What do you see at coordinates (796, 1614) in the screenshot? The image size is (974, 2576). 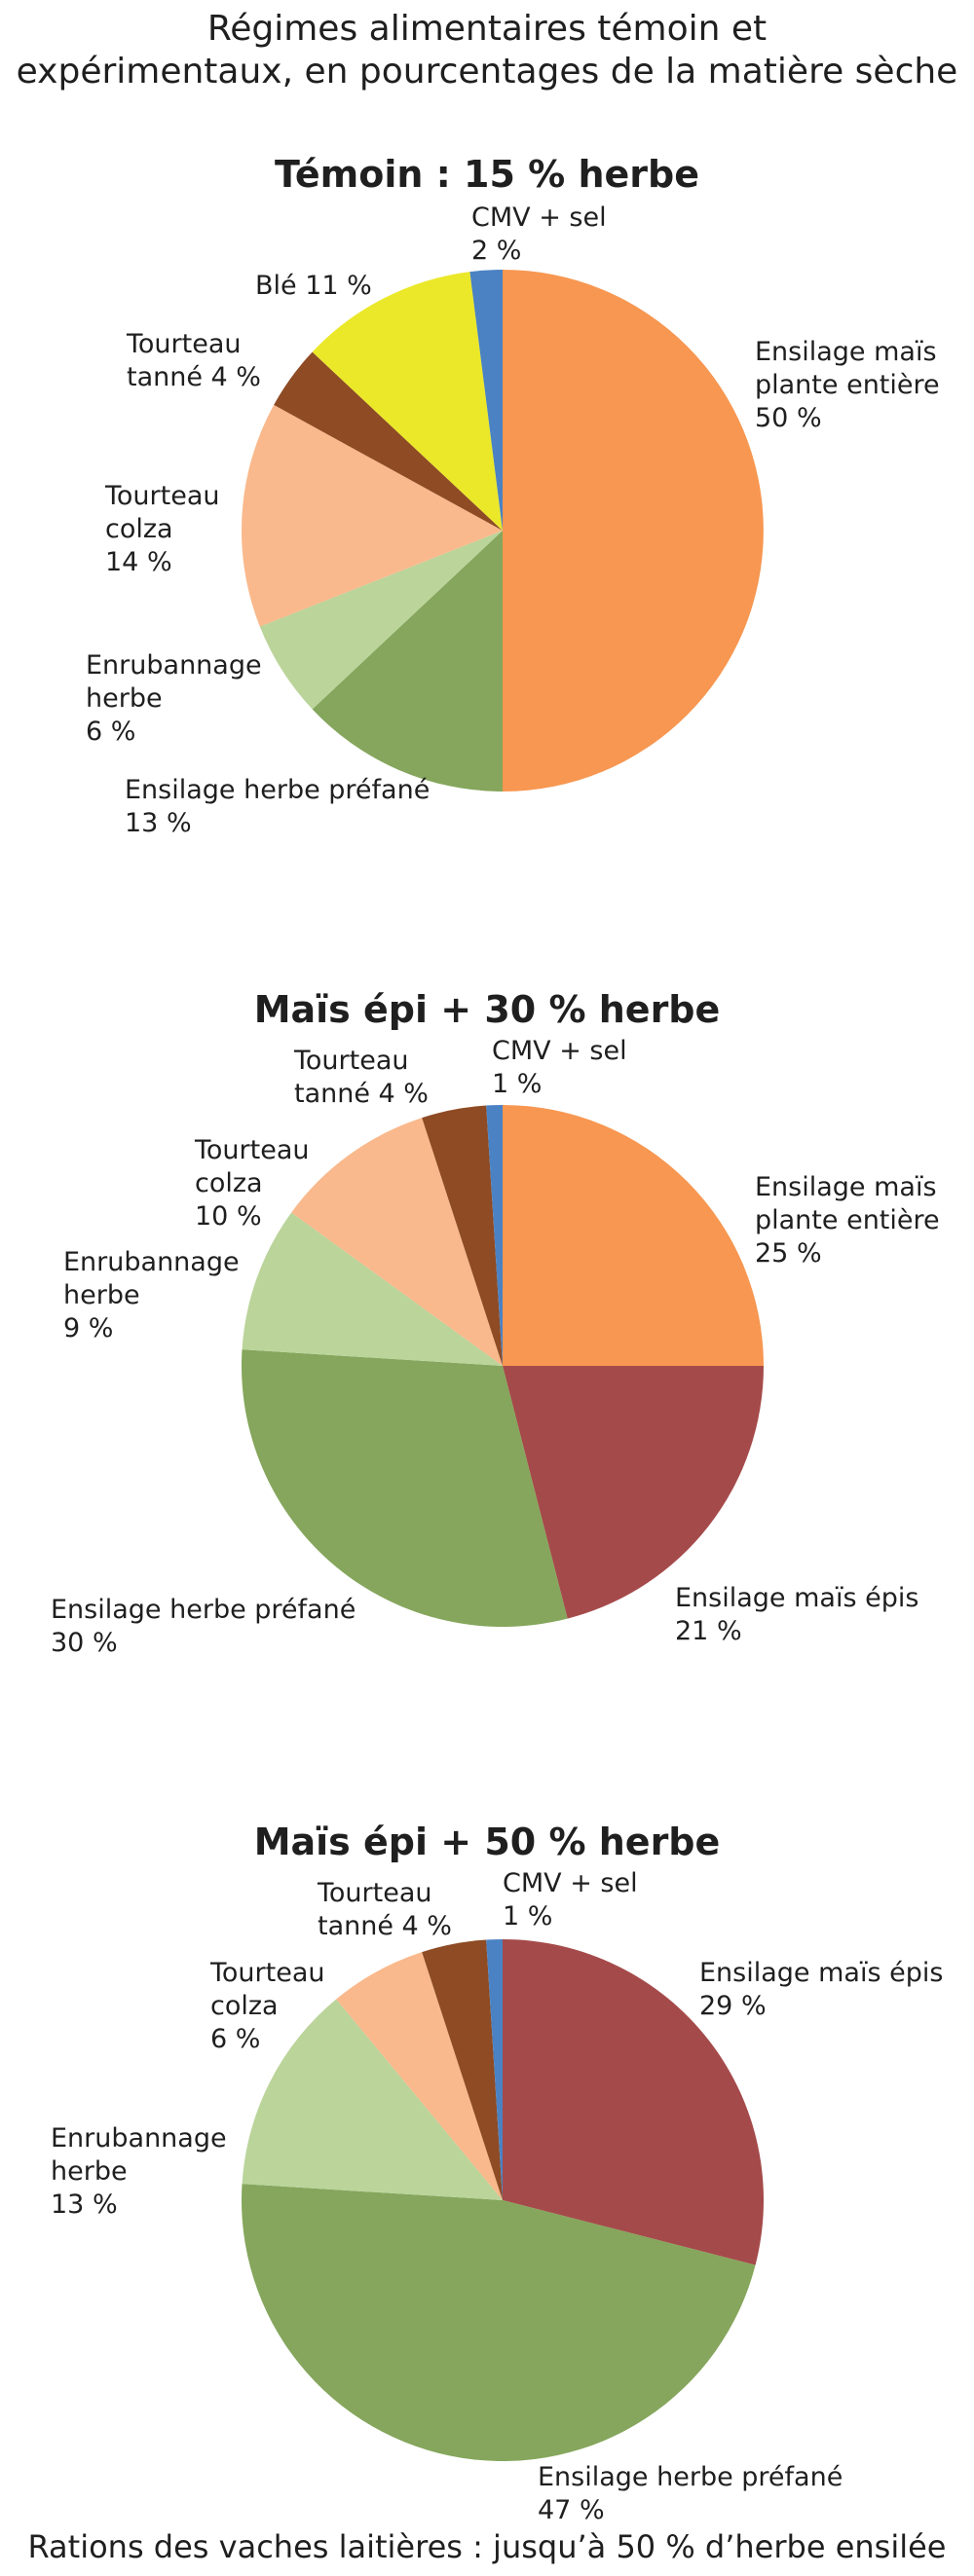 I see `slice-label: Ensilage maïs épis 21 %` at bounding box center [796, 1614].